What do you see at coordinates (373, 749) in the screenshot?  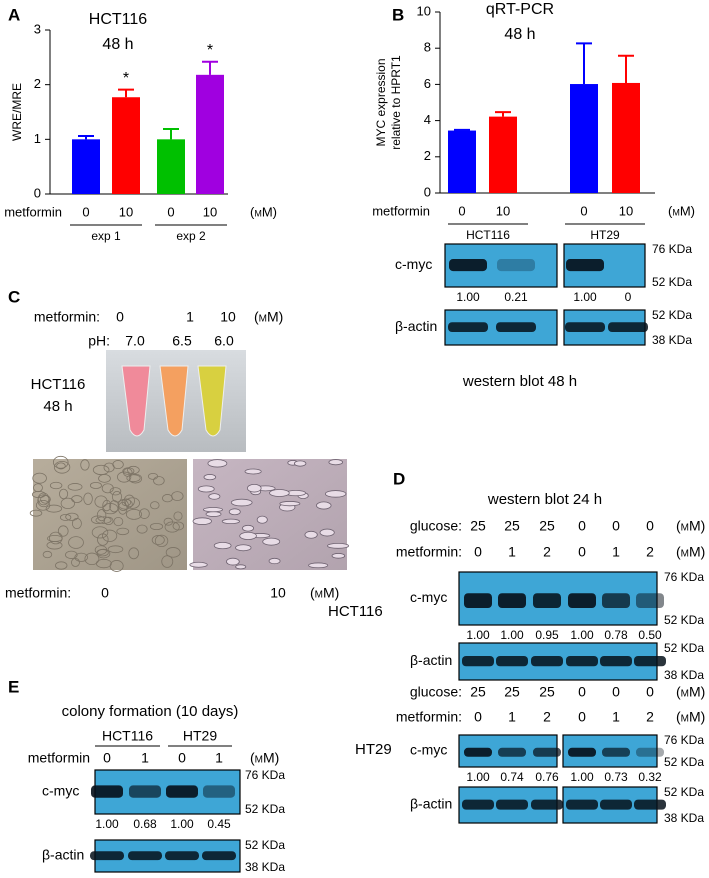 I see `cell-line: HT29` at bounding box center [373, 749].